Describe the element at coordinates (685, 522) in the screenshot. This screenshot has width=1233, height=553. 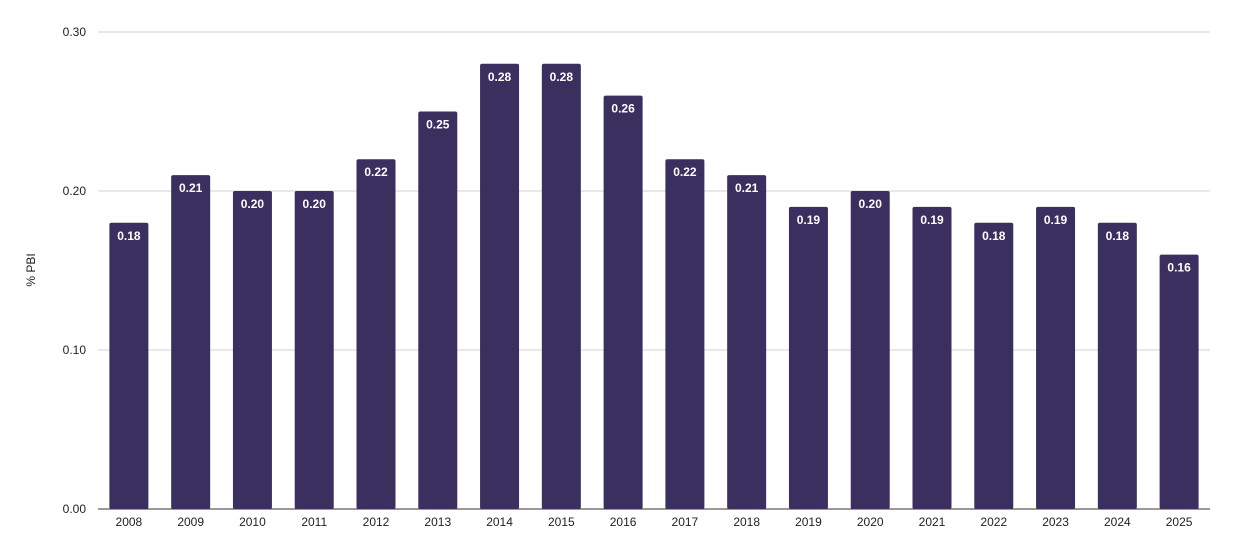
I see `x-tick-label: 2017` at that location.